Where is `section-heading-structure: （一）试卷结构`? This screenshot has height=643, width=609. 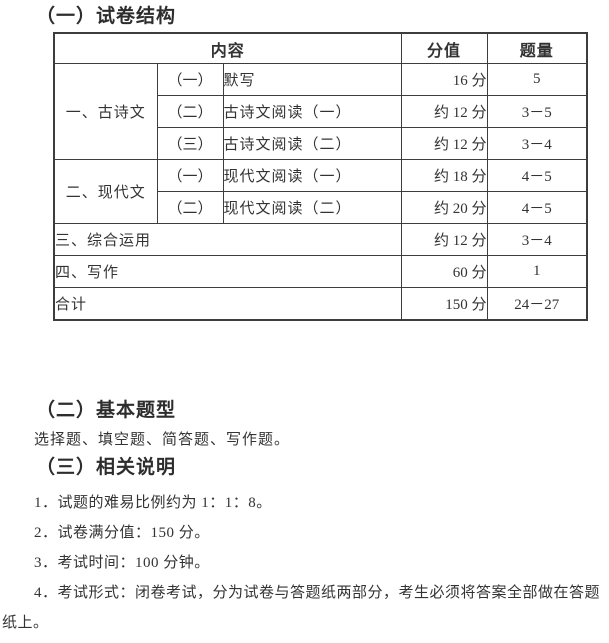
section-heading-structure: （一）试卷结构 is located at coordinates (106, 16).